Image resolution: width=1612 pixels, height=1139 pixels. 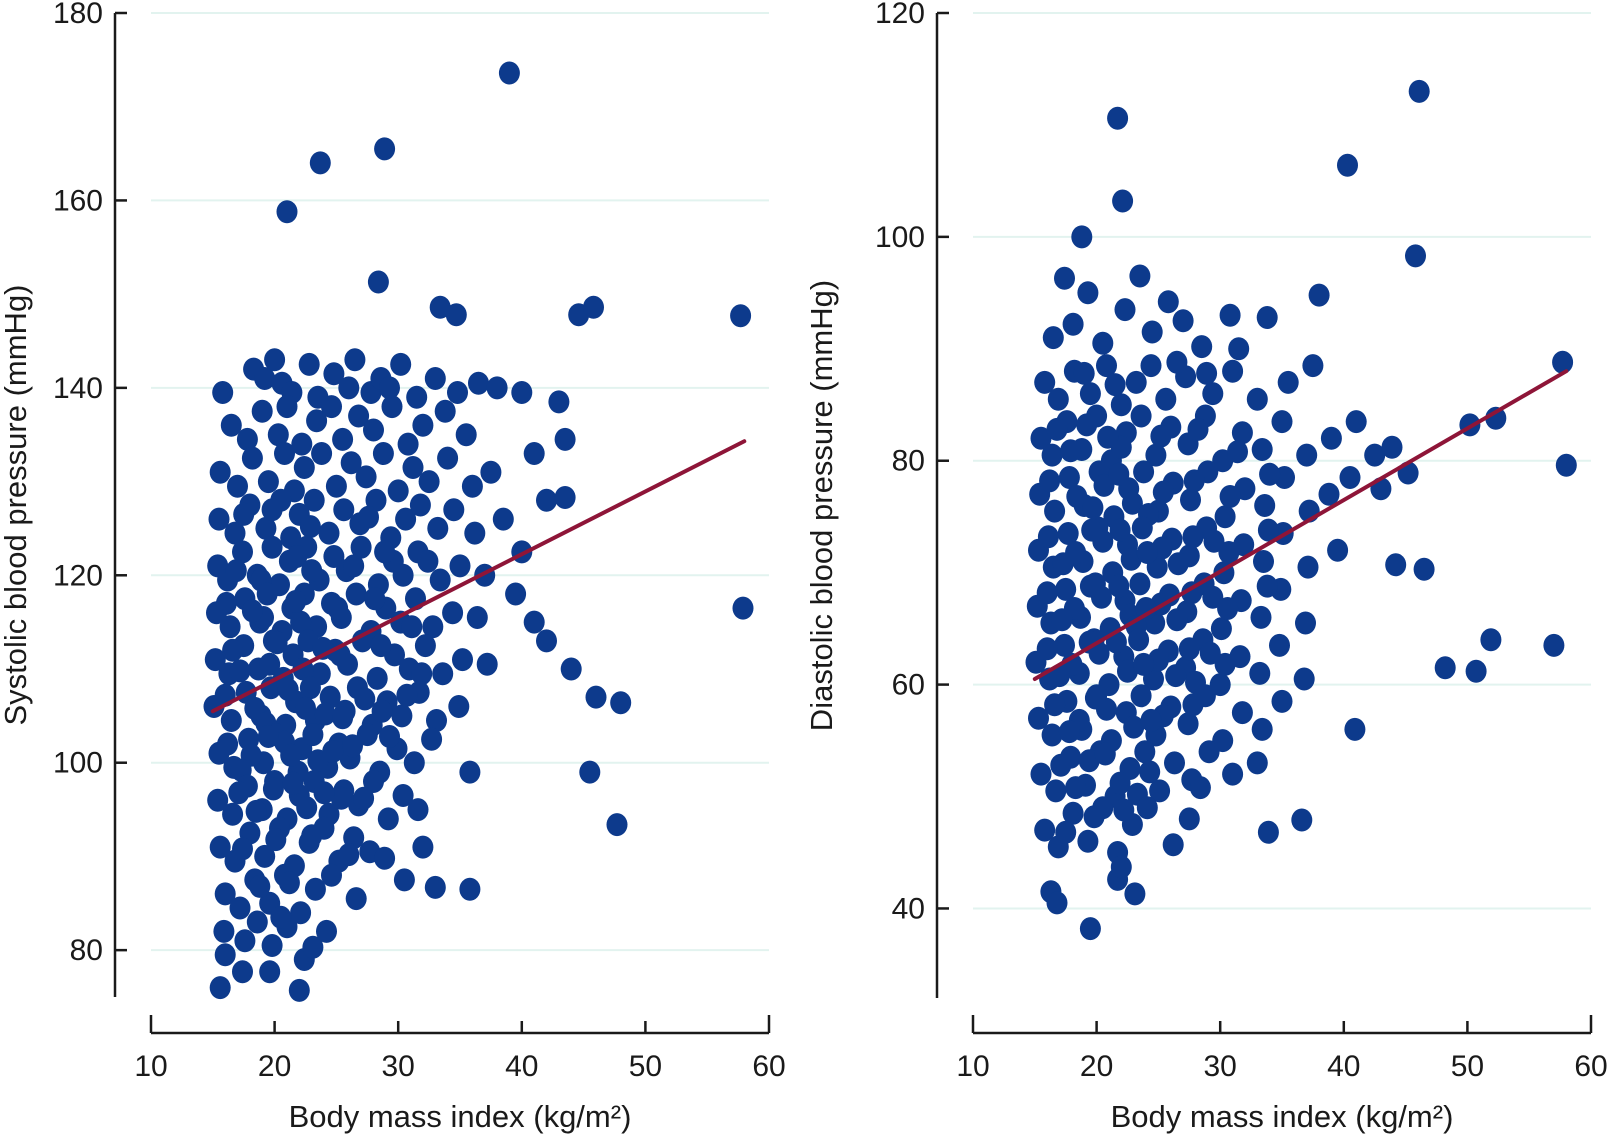 What do you see at coordinates (521, 1066) in the screenshot?
I see `x-tick-label: 40` at bounding box center [521, 1066].